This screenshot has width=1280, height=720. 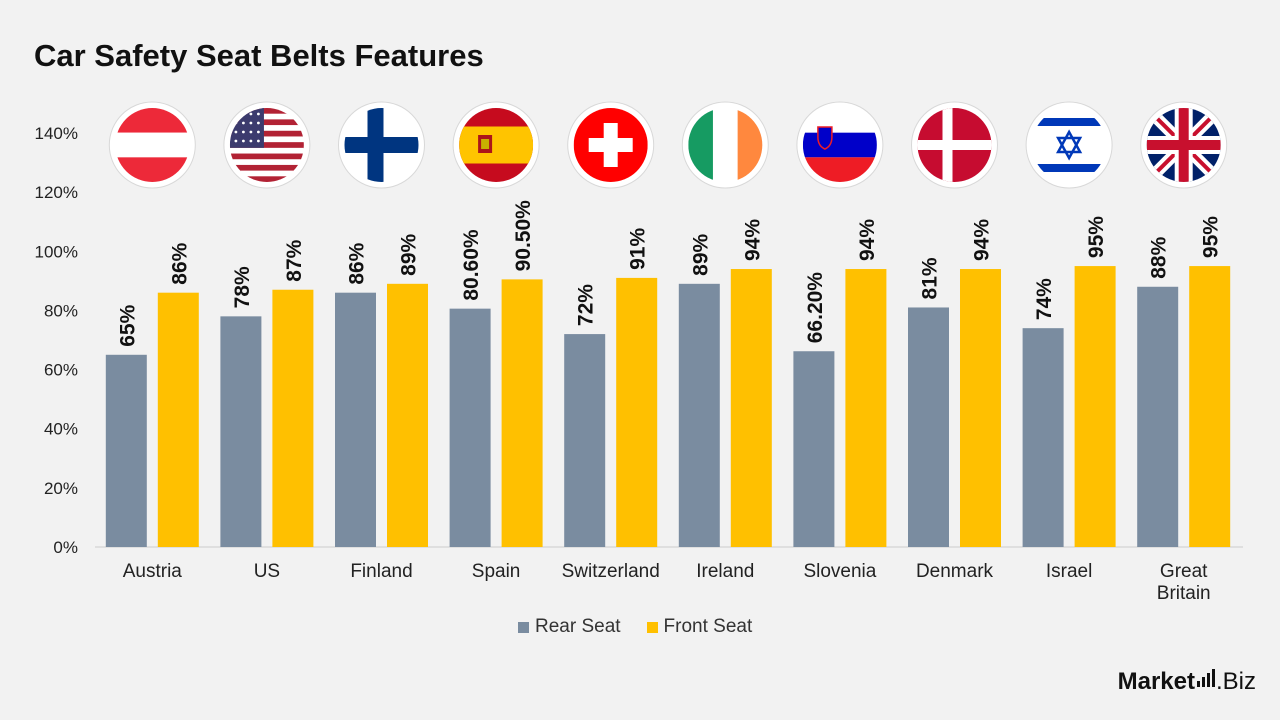 What do you see at coordinates (1205, 678) in the screenshot?
I see `bar-chart-icon` at bounding box center [1205, 678].